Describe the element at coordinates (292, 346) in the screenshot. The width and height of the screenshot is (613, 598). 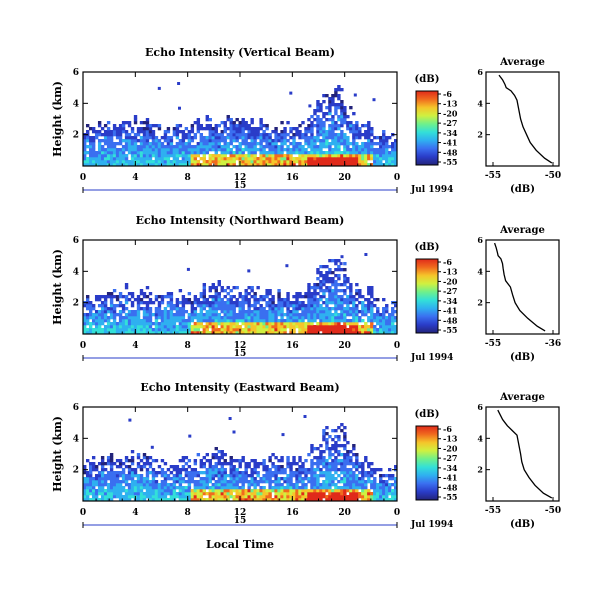
I see `x-tick-label: 16` at that location.